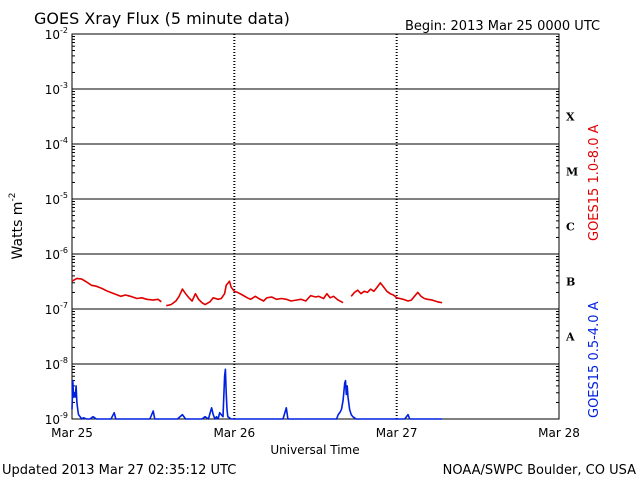  I want to click on flare-class-label: X, so click(570, 117).